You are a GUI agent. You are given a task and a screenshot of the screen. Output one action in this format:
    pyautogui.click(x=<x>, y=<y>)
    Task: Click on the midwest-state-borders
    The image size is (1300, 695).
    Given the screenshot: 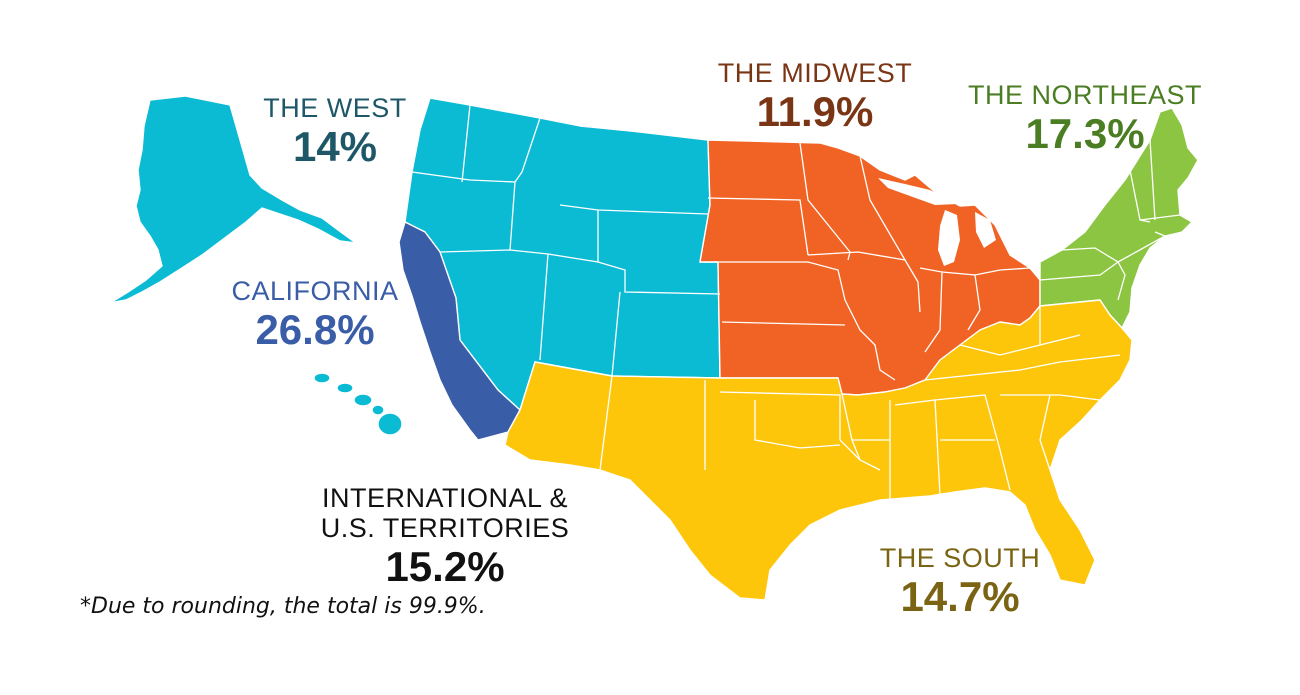 What is the action you would take?
    pyautogui.click(x=865, y=261)
    